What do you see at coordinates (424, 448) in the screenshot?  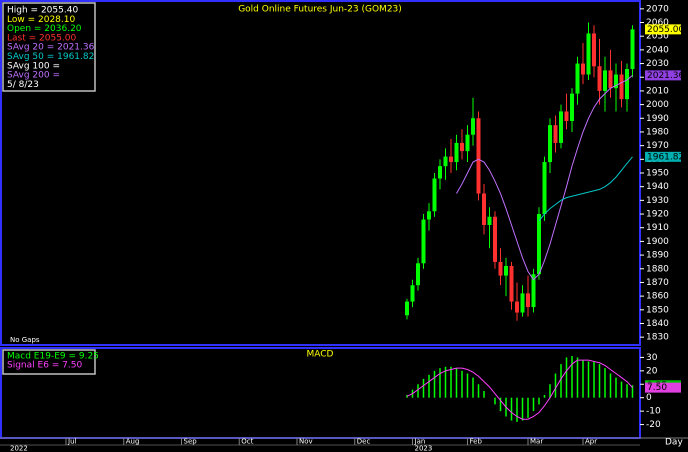 I see `year-label: 2023` at bounding box center [424, 448].